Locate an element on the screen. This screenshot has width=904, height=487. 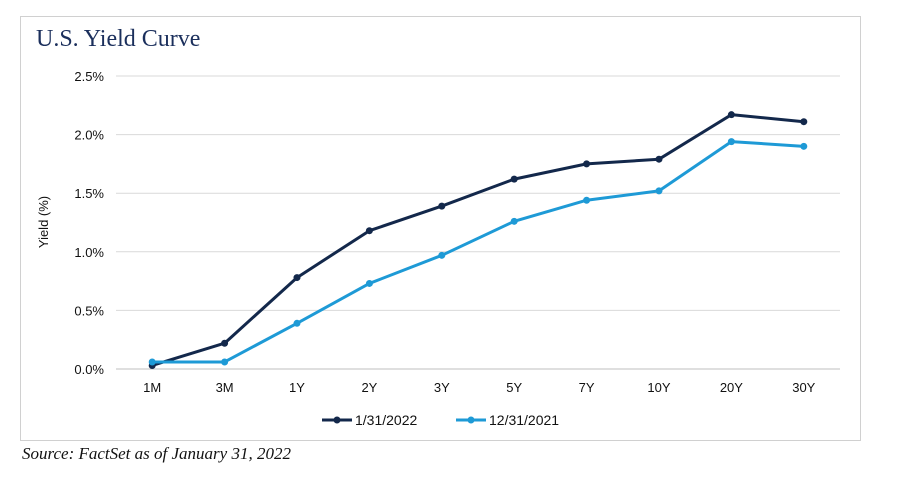
x-tick-label: 10Y is located at coordinates (658, 387).